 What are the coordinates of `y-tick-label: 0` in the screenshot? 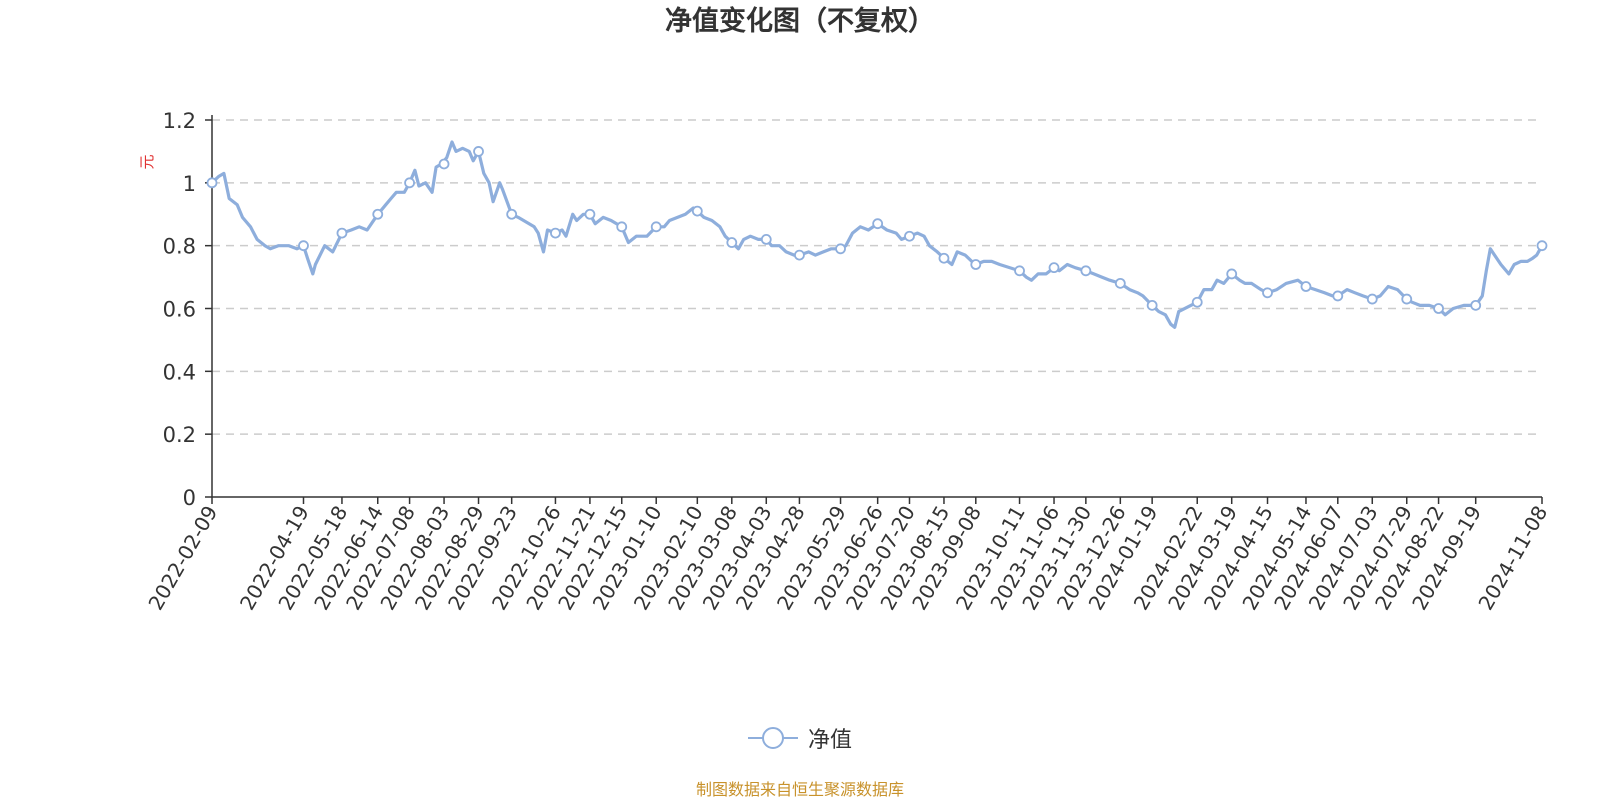 It's located at (189, 498).